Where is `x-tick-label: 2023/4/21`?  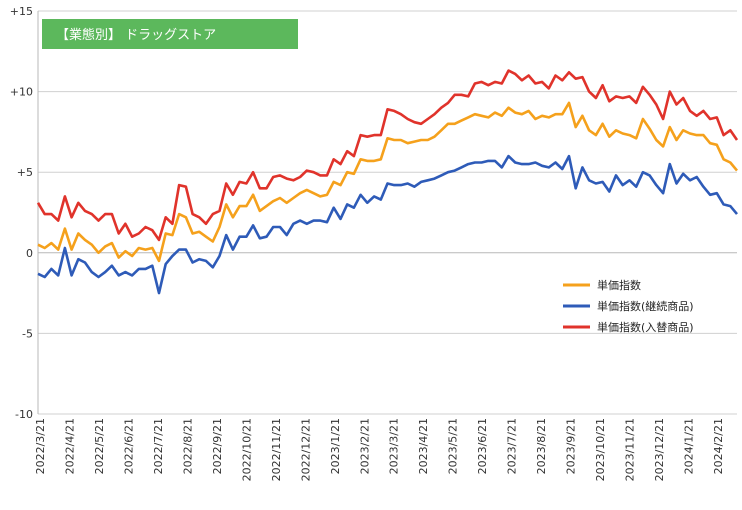 x-tick-label: 2023/4/21 is located at coordinates (423, 446).